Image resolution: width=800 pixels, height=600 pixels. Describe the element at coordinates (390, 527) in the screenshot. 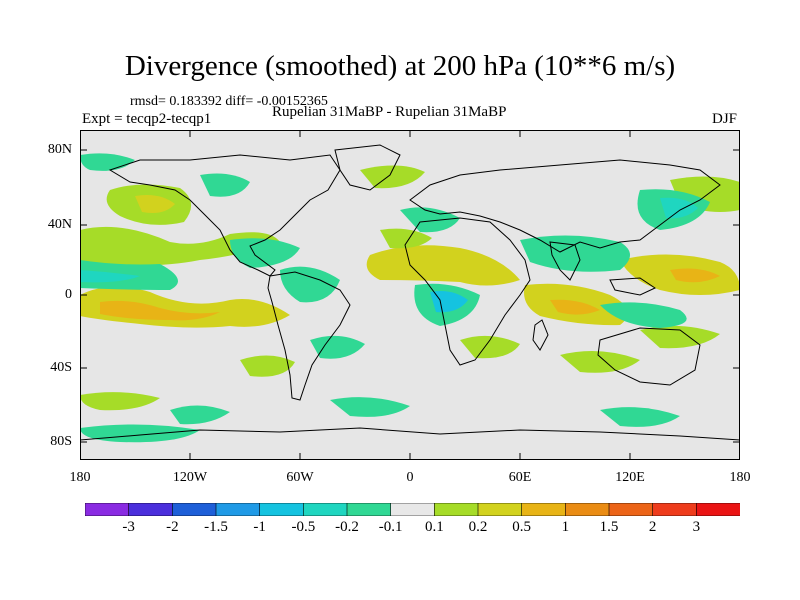

I see `colorbar-label: -0.1` at that location.